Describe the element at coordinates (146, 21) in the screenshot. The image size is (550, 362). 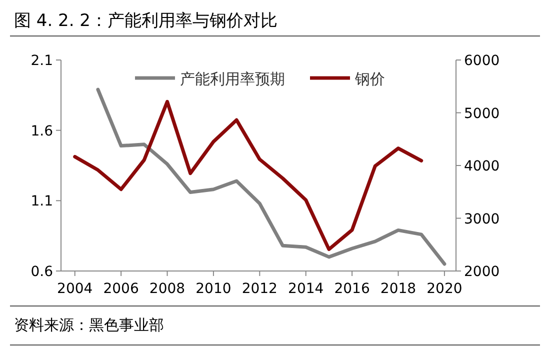
I see `chart-title: 图 4. 2. 2：产能利用率与钢价对比` at that location.